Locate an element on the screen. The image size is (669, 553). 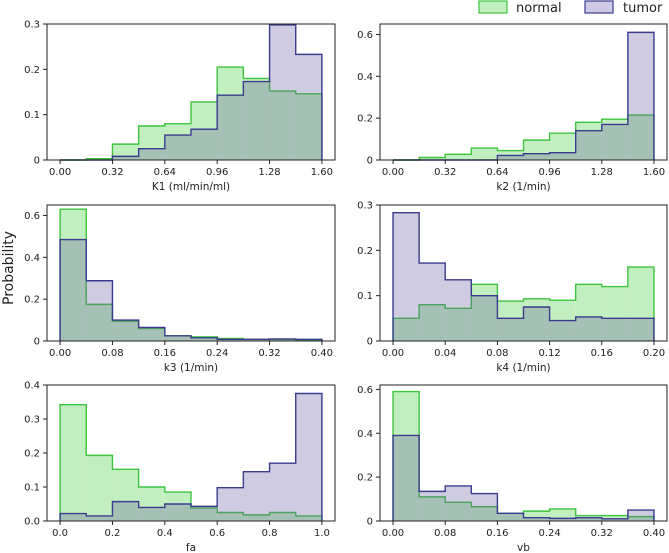
legend-swatch-normal is located at coordinates (493, 7).